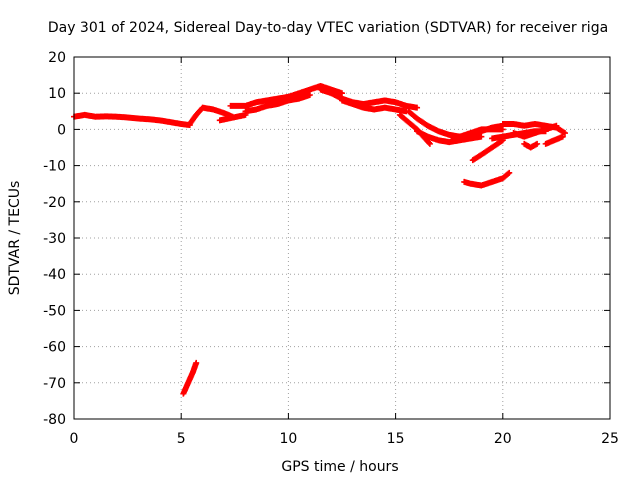  Describe the element at coordinates (503, 439) in the screenshot. I see `x-tick-label: 20` at that location.